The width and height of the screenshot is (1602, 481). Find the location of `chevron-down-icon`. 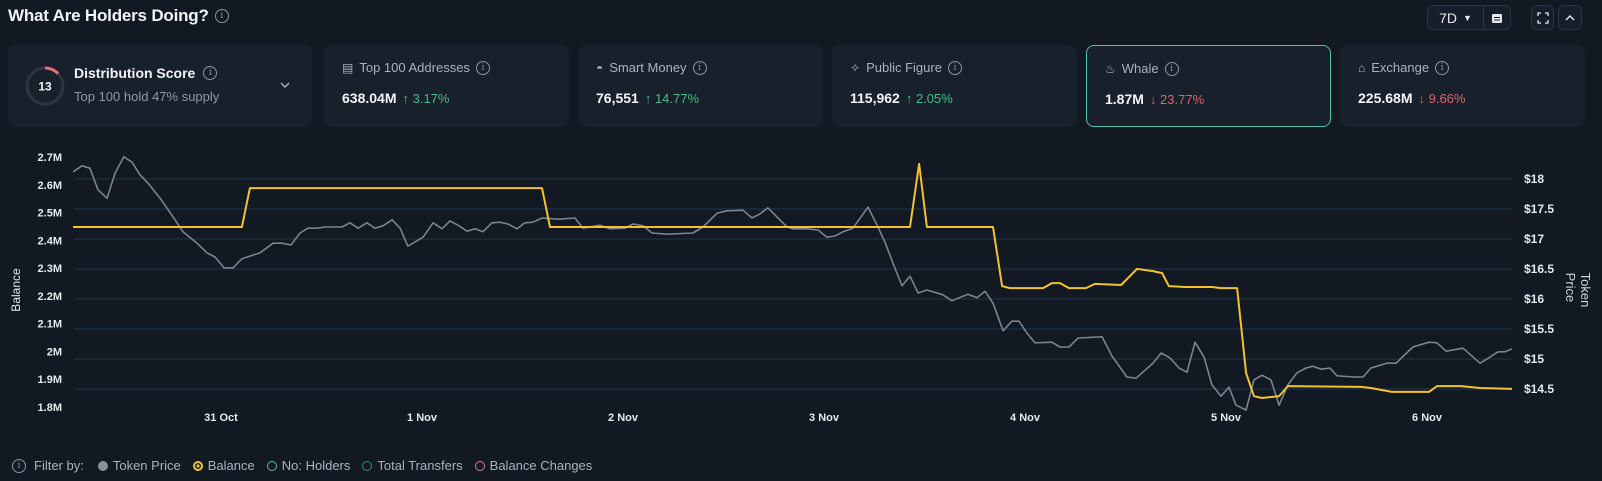

chevron-down-icon is located at coordinates (285, 85).